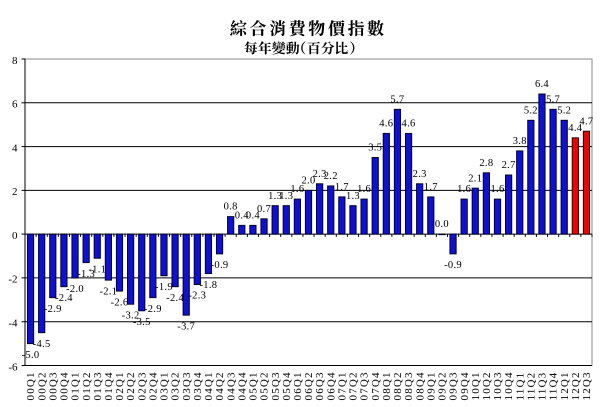 This screenshot has width=600, height=407. I want to click on svg-text: 07Q2, so click(354, 385).